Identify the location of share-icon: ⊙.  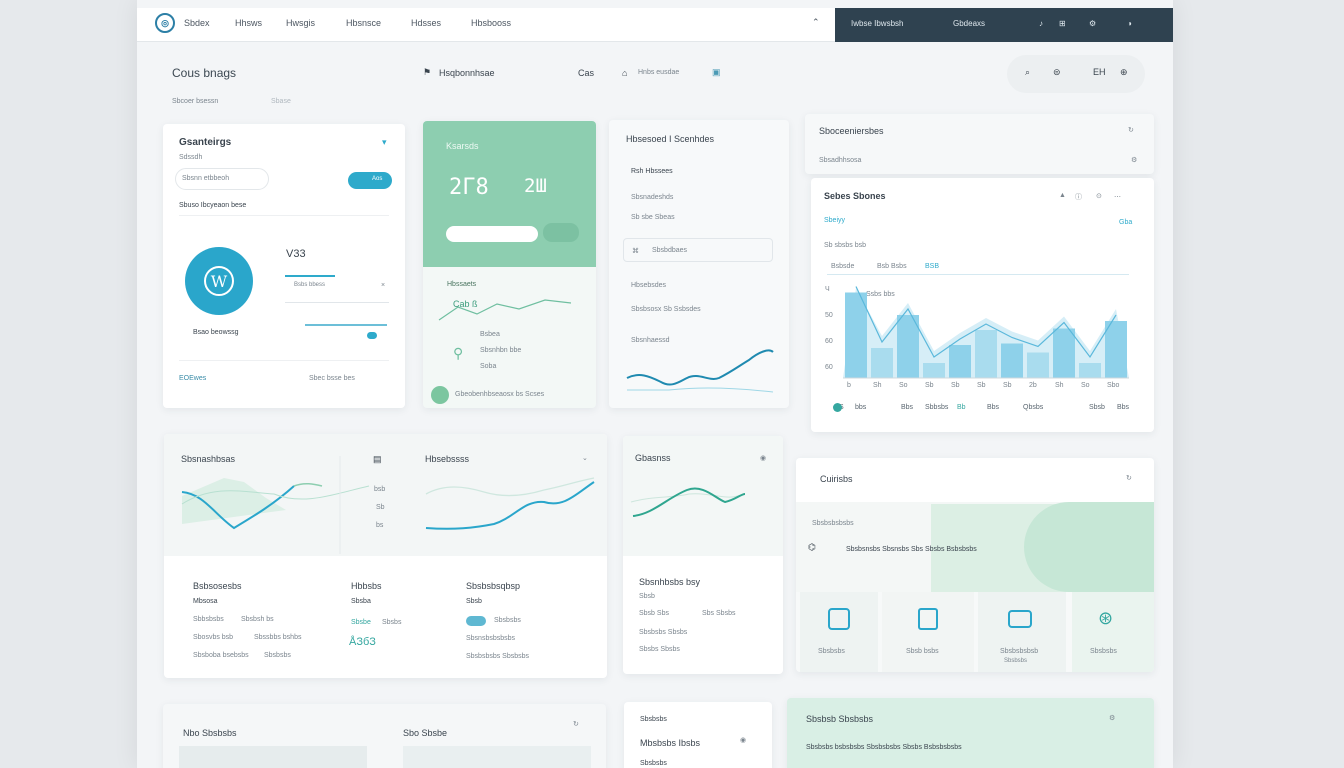
(1099, 196).